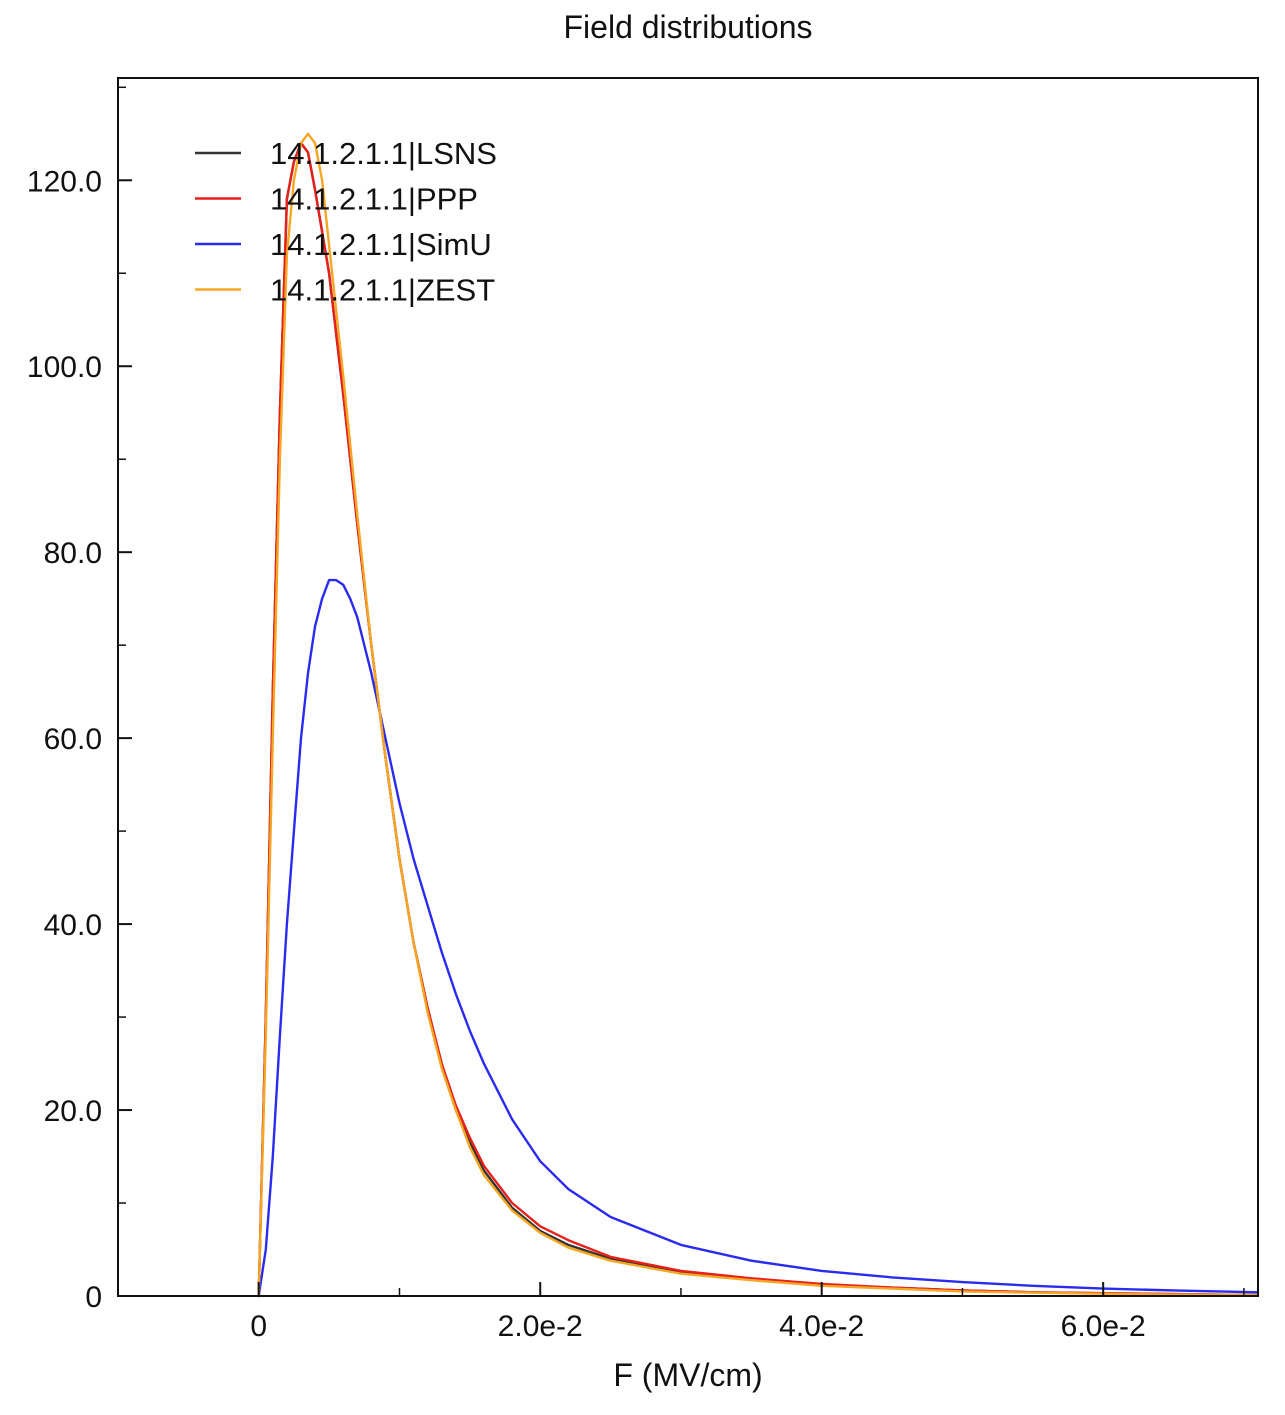 The image size is (1285, 1415). I want to click on chart-title: Field distributions, so click(688, 27).